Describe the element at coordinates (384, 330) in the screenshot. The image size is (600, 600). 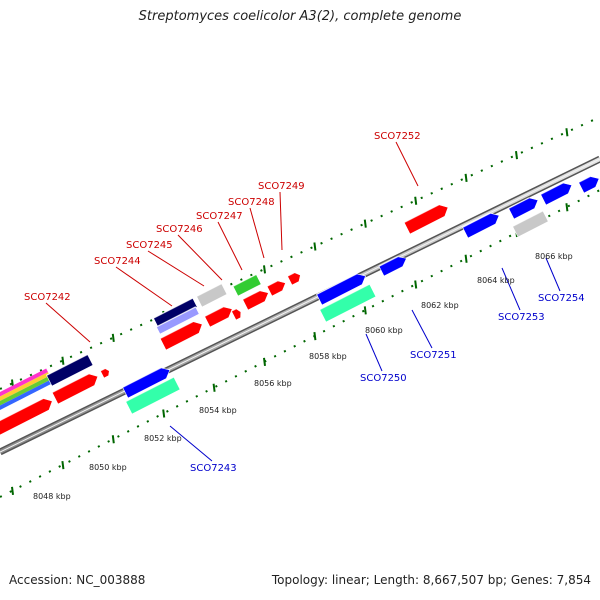
I see `scale-label: 8060 kbp` at that location.